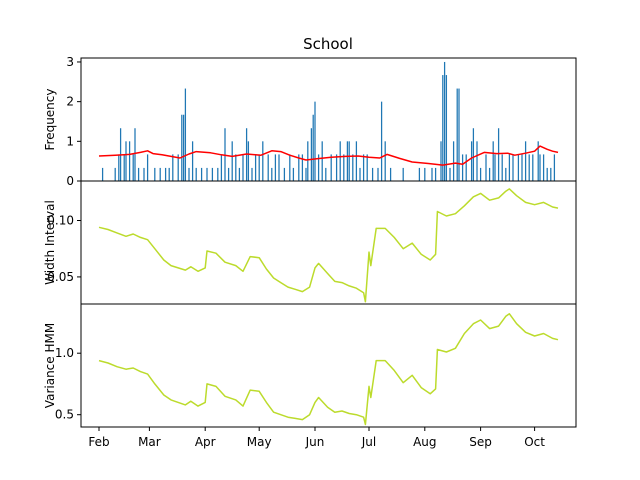 The height and width of the screenshot is (480, 640). Describe the element at coordinates (64, 415) in the screenshot. I see `y-tick-label: 0.5` at that location.